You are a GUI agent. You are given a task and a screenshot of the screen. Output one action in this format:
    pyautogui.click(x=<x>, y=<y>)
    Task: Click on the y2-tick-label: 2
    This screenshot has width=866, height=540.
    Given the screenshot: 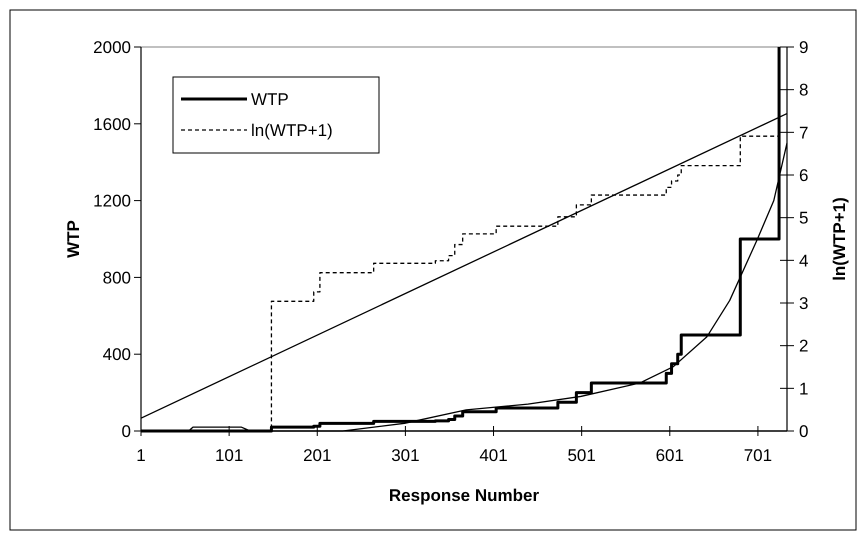 What is the action you would take?
    pyautogui.click(x=803, y=346)
    